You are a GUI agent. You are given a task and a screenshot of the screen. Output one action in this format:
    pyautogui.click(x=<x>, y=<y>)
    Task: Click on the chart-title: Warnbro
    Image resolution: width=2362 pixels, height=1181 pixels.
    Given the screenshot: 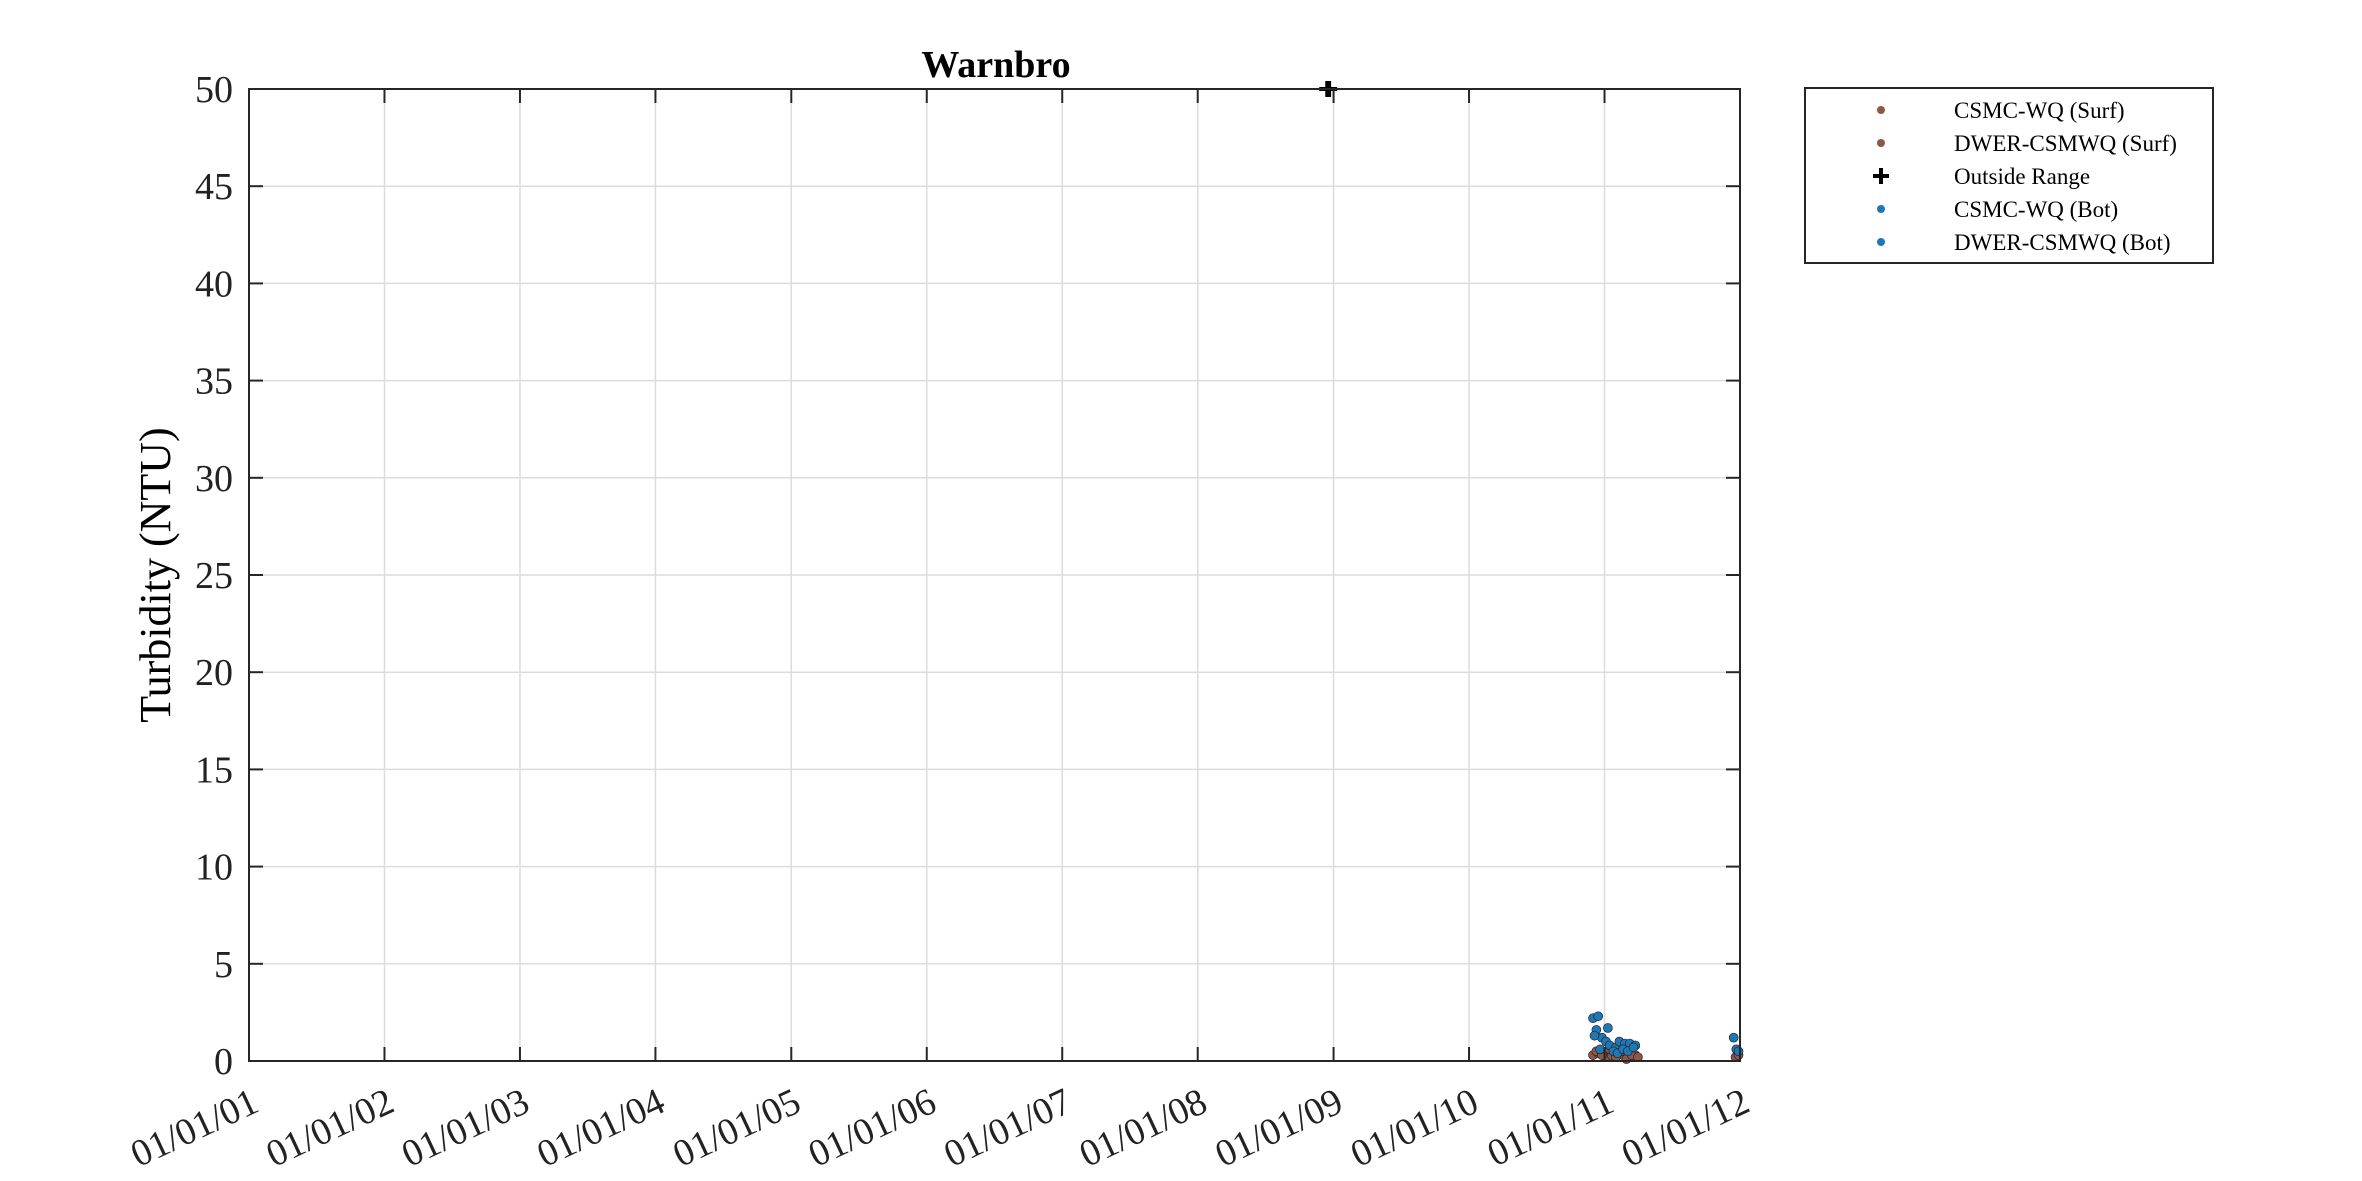 What is the action you would take?
    pyautogui.click(x=995, y=65)
    